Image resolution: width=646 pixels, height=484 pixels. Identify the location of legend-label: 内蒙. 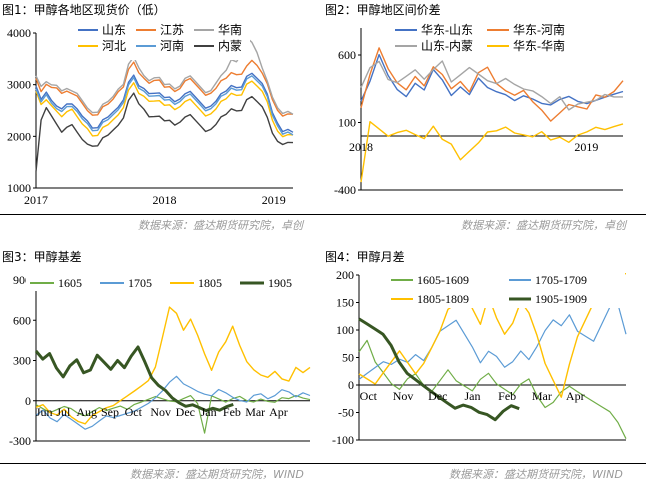
(230, 46).